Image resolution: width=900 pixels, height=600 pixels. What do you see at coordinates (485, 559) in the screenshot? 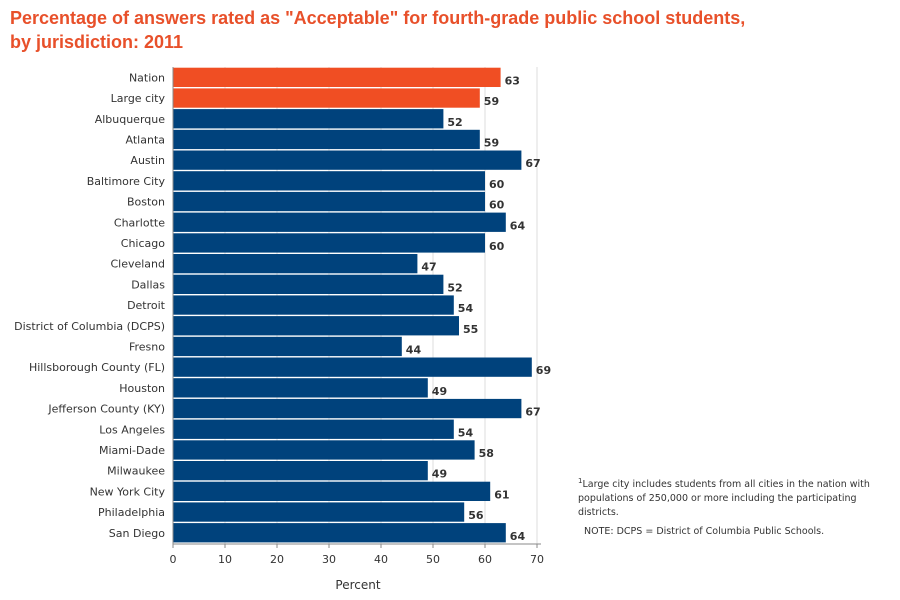
I see `x-tick-label: 60` at bounding box center [485, 559].